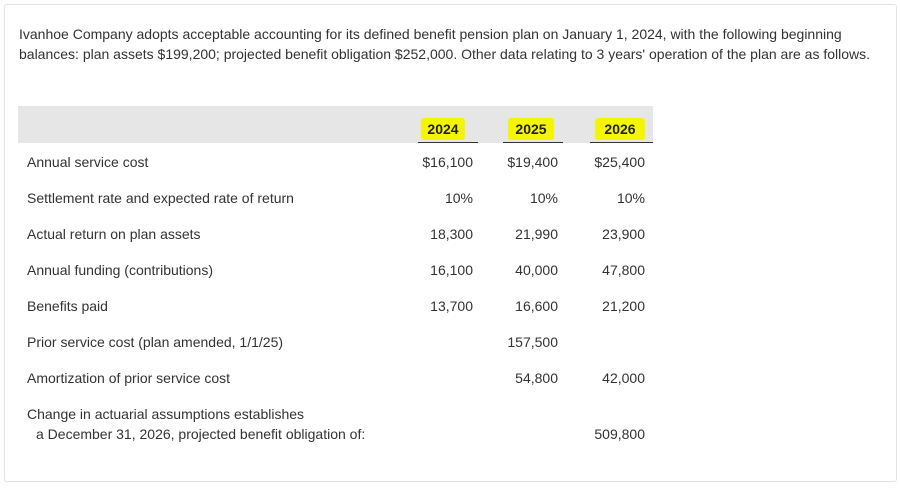  What do you see at coordinates (335, 124) in the screenshot?
I see `table-header: 2024 2025 2026` at bounding box center [335, 124].